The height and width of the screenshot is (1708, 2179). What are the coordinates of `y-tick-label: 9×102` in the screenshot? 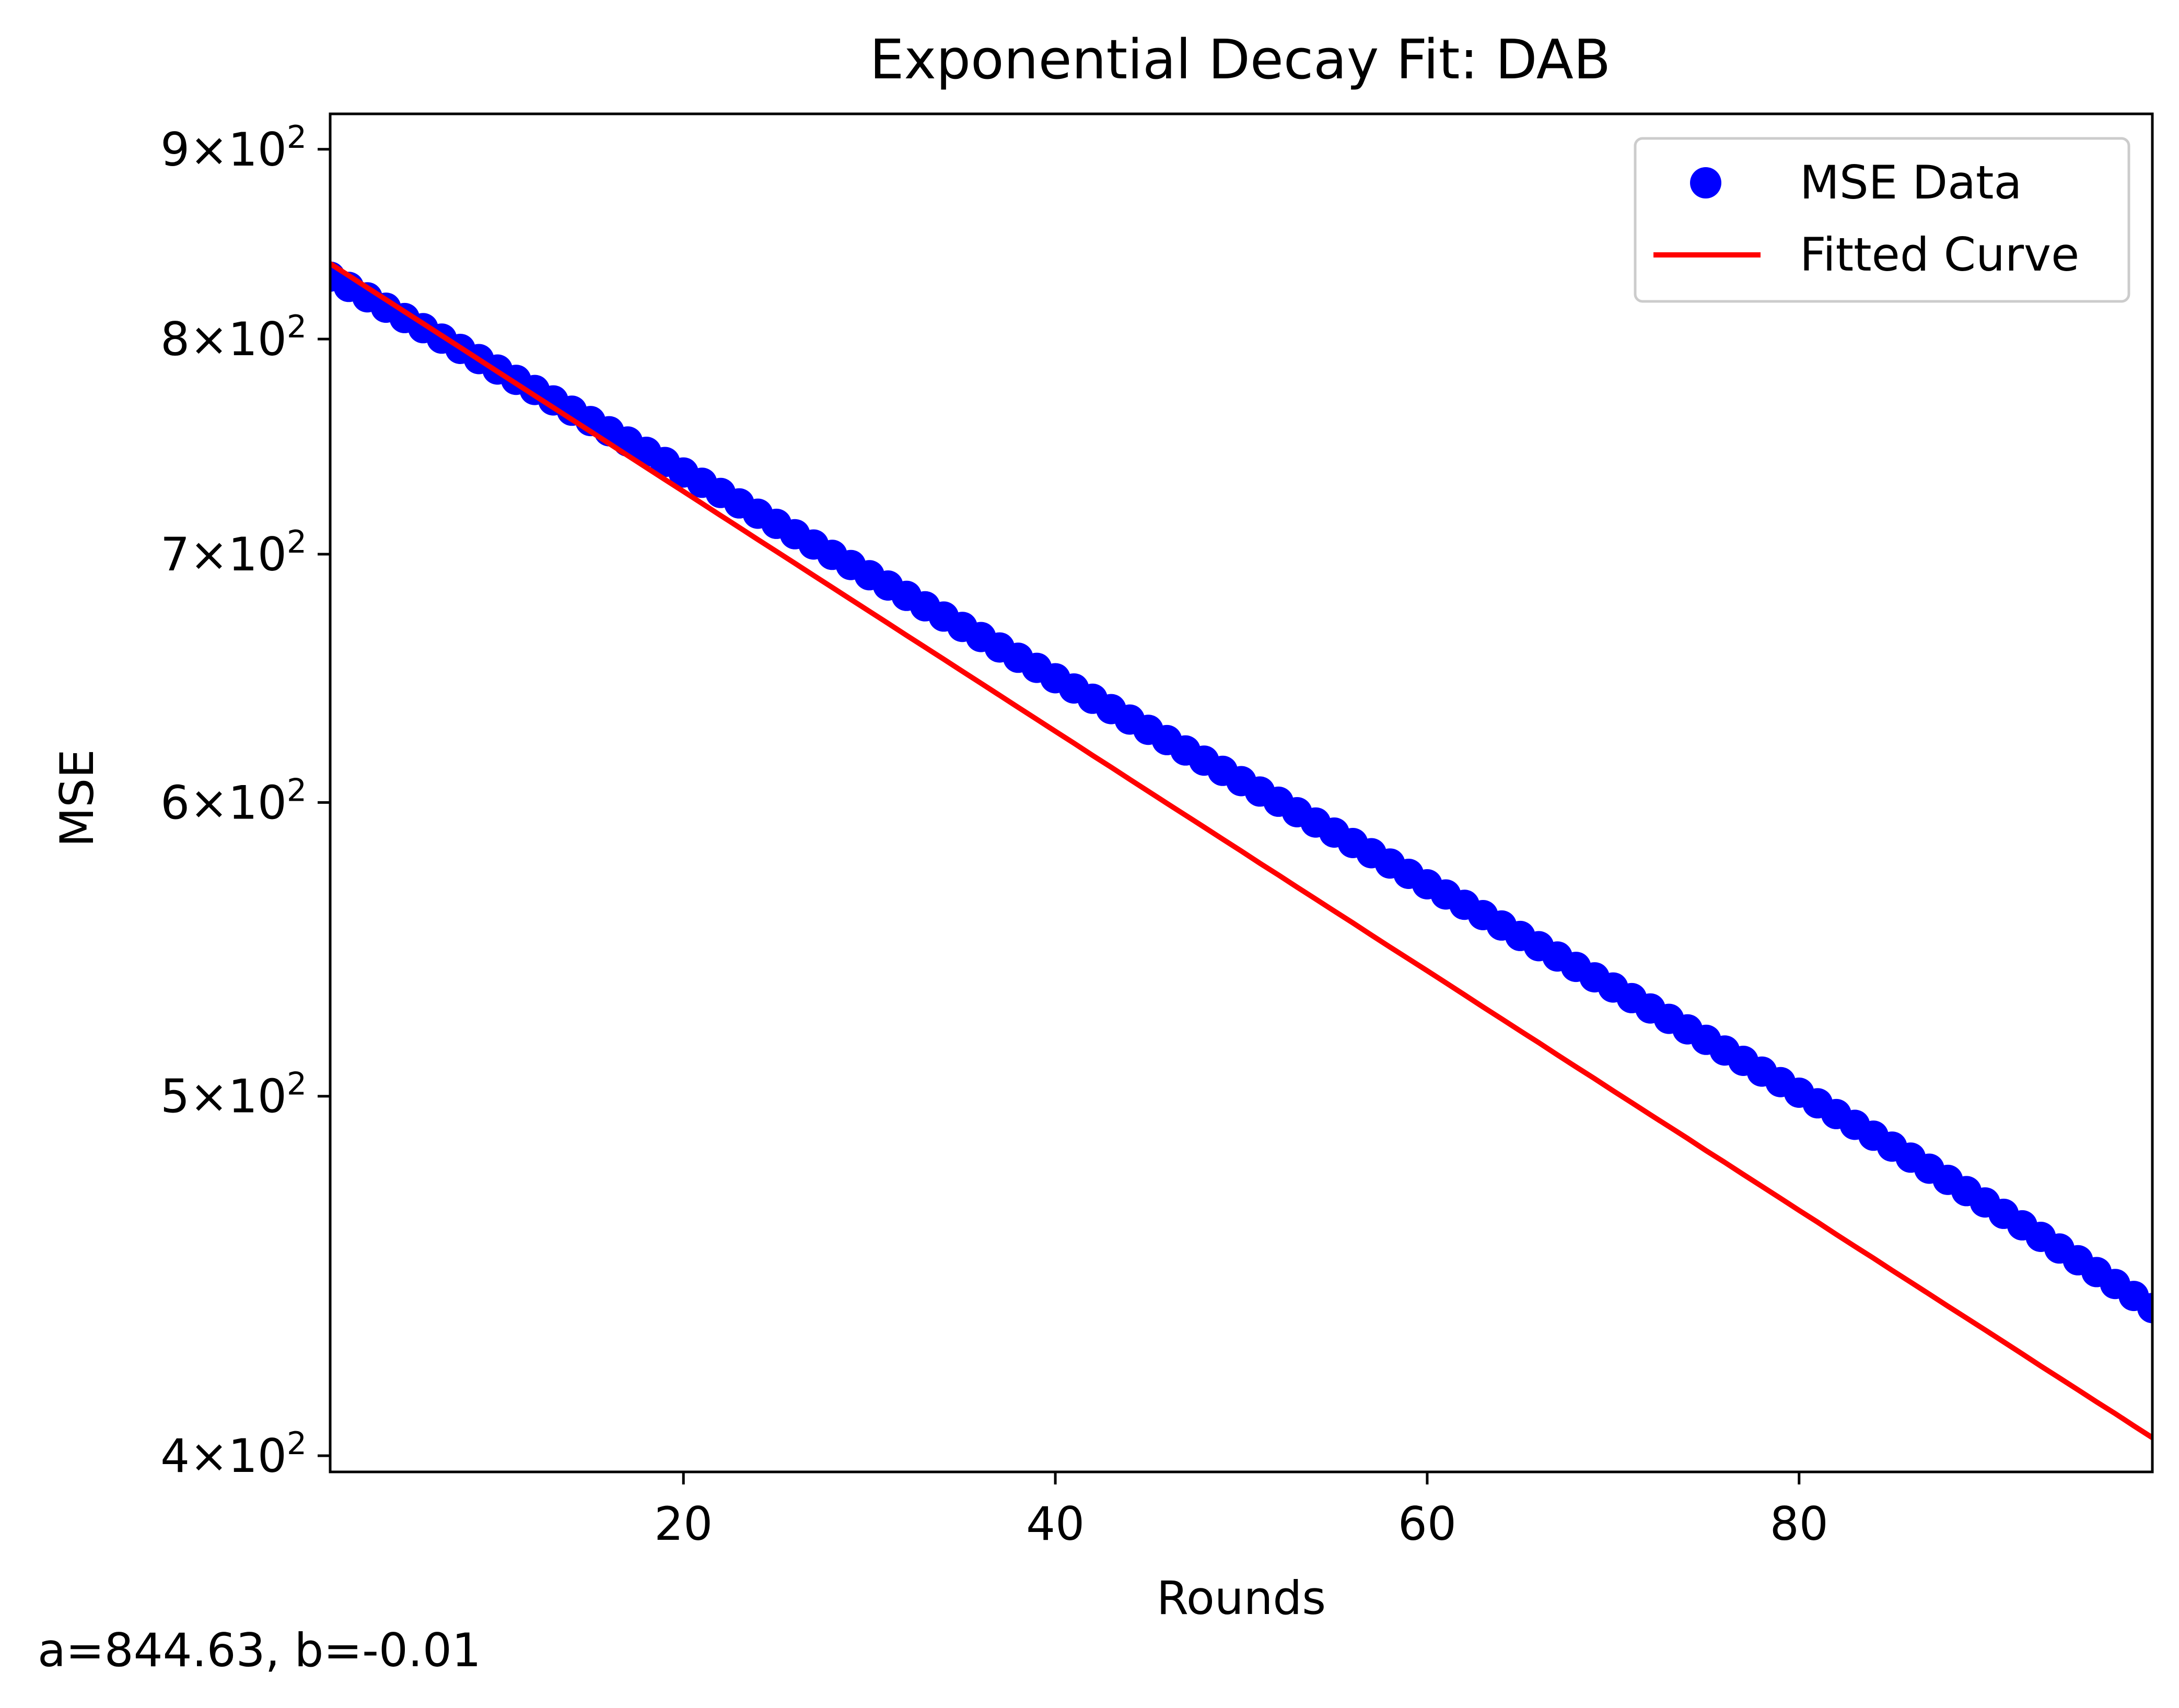 It's located at (233, 148).